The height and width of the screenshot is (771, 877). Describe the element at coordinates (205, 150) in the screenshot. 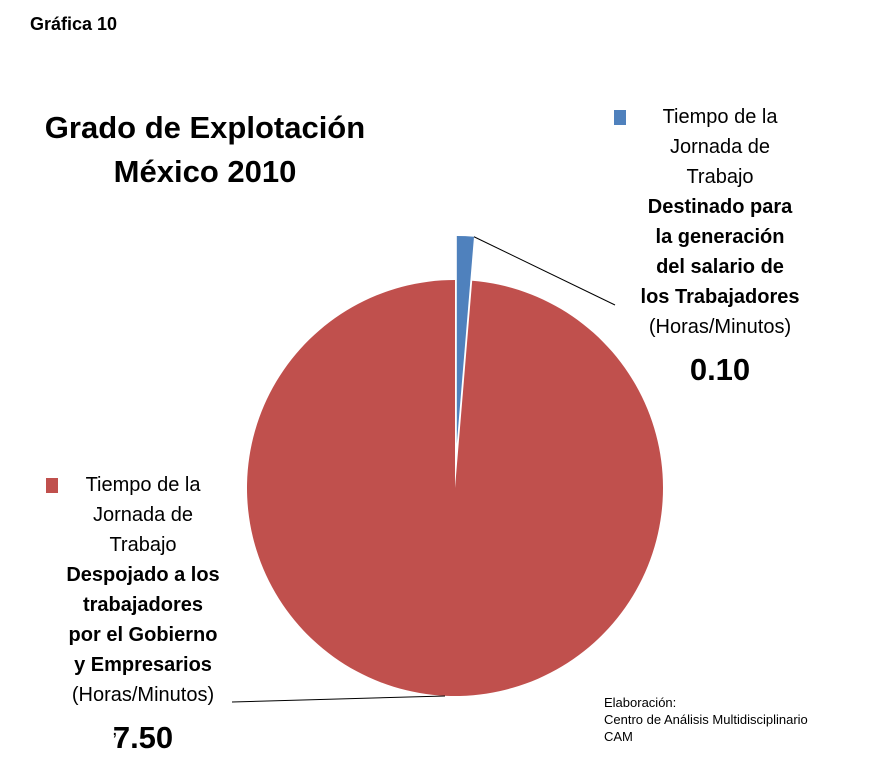

I see `chart-title: Grado de Explotación México 2010` at that location.